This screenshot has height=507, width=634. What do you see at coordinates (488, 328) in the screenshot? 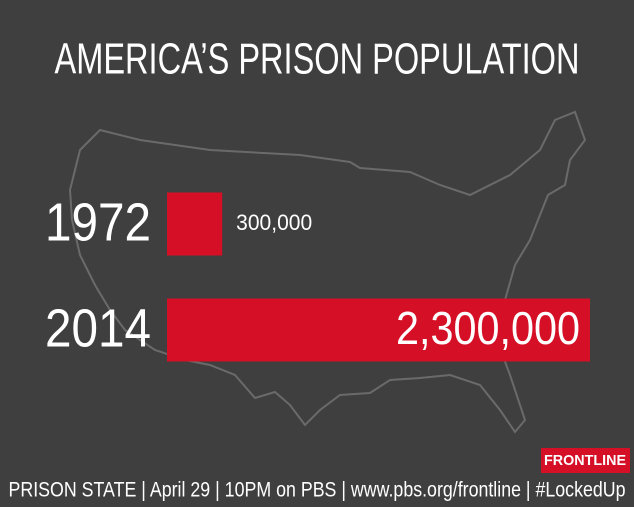
I see `value-label: 2,300,000` at bounding box center [488, 328].